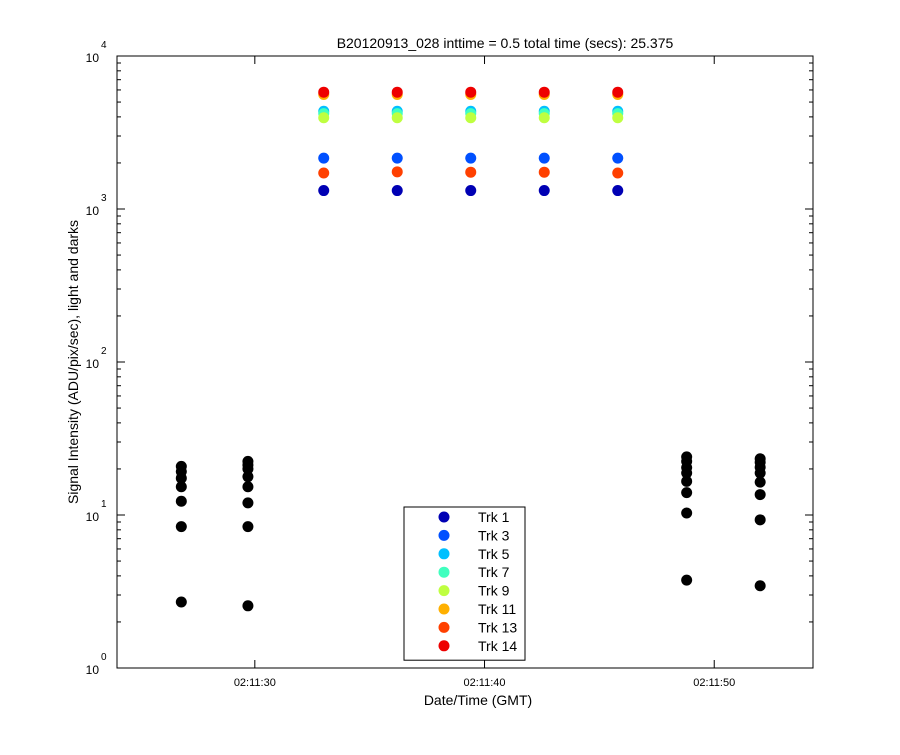  I want to click on legend-label: Trk 7, so click(494, 572).